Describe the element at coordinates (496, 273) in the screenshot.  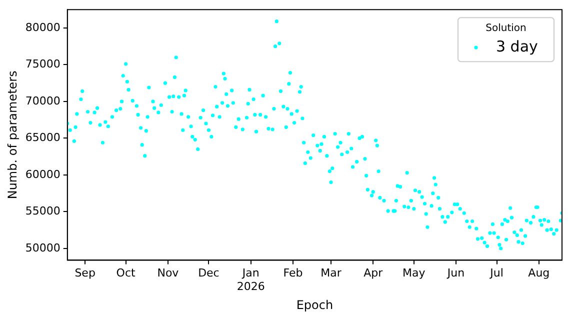
I see `x-tick-label: Jul` at that location.